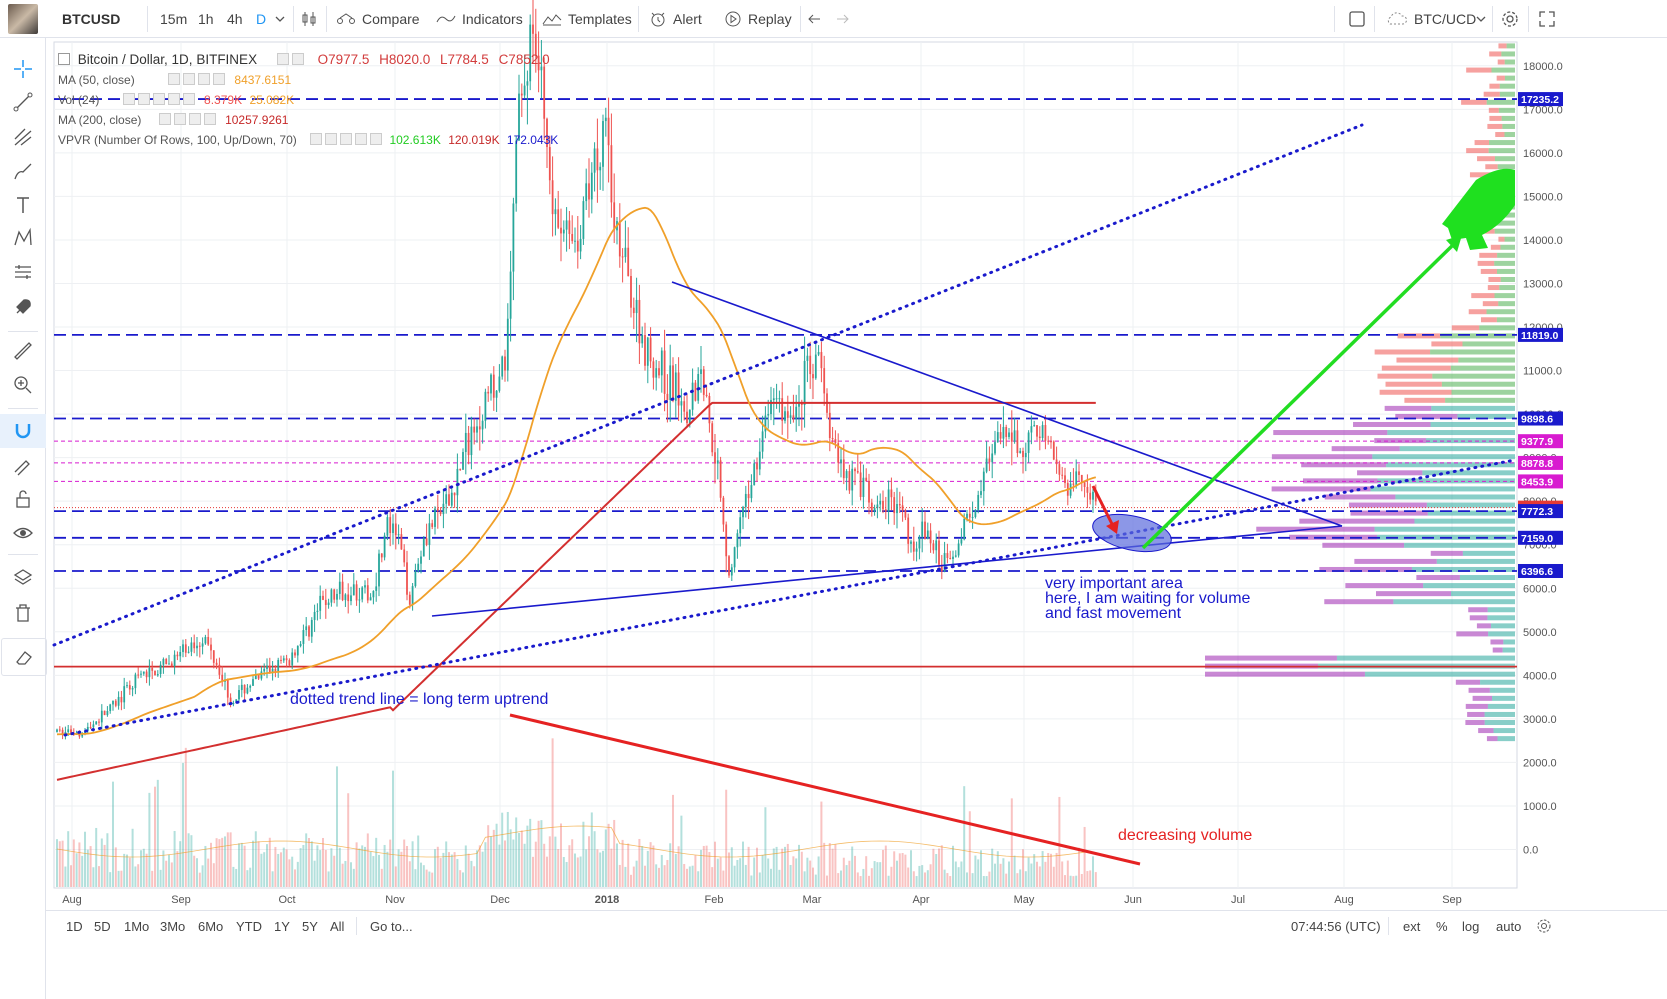  What do you see at coordinates (758, 19) in the screenshot?
I see `replay-button: Replay` at bounding box center [758, 19].